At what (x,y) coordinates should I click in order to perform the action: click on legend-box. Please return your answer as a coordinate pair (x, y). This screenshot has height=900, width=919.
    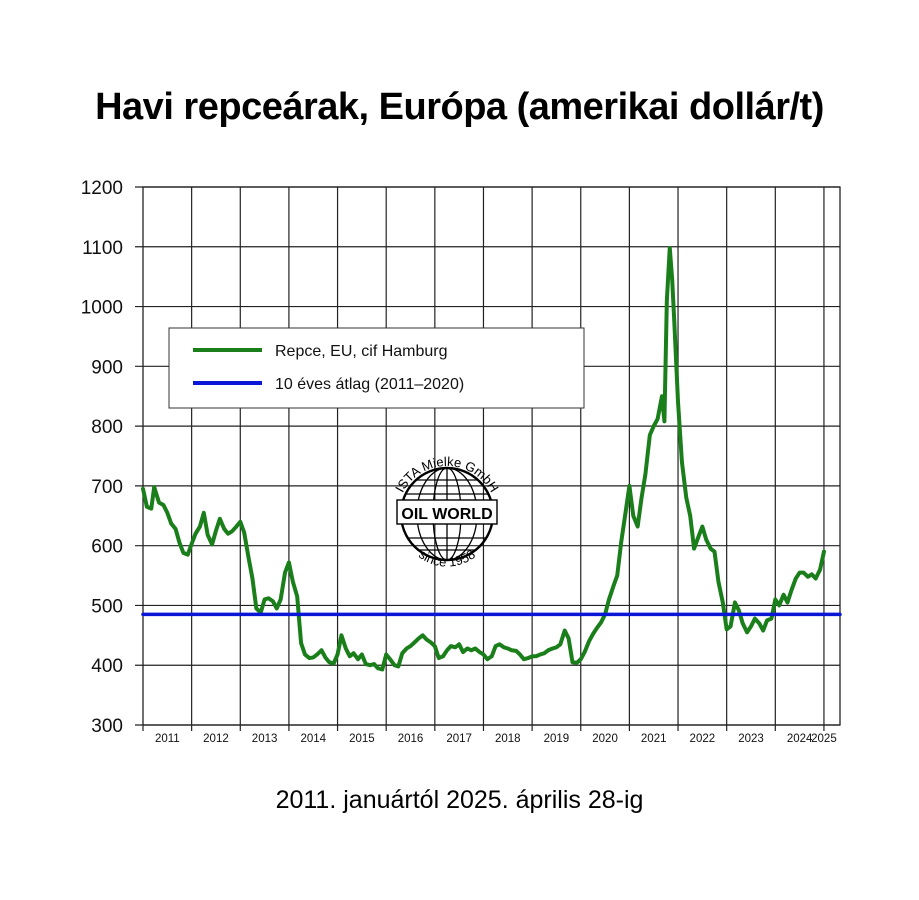
    Looking at the image, I should click on (376, 368).